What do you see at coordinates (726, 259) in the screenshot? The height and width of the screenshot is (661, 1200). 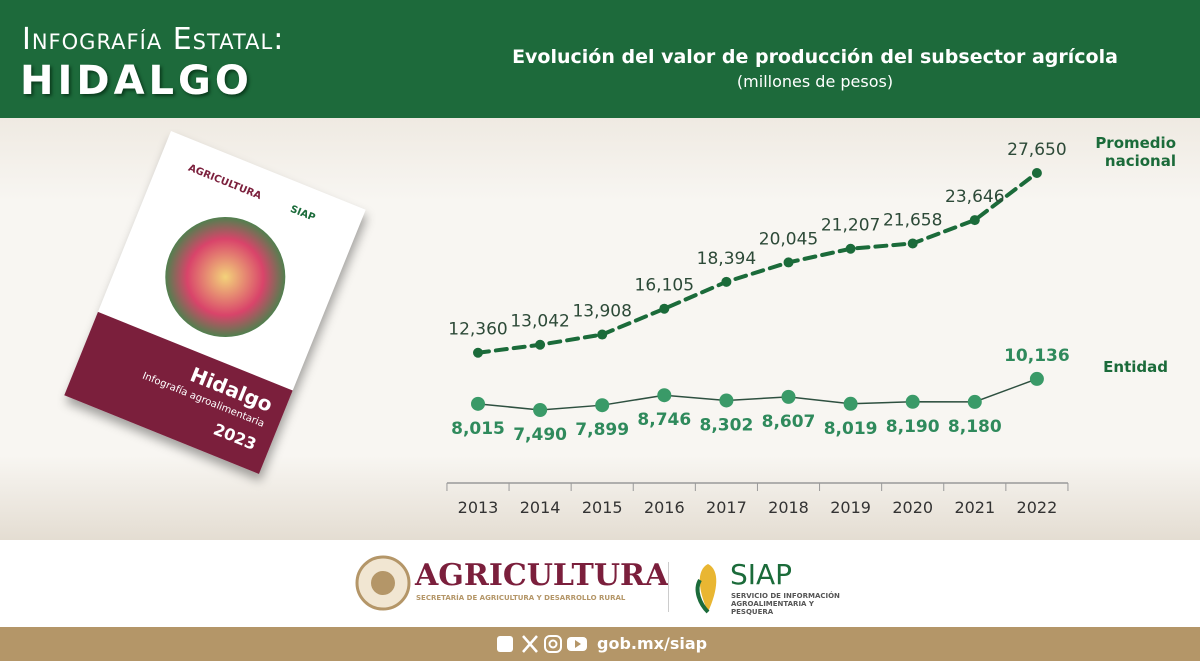 I see `value-label: 18,394` at bounding box center [726, 259].